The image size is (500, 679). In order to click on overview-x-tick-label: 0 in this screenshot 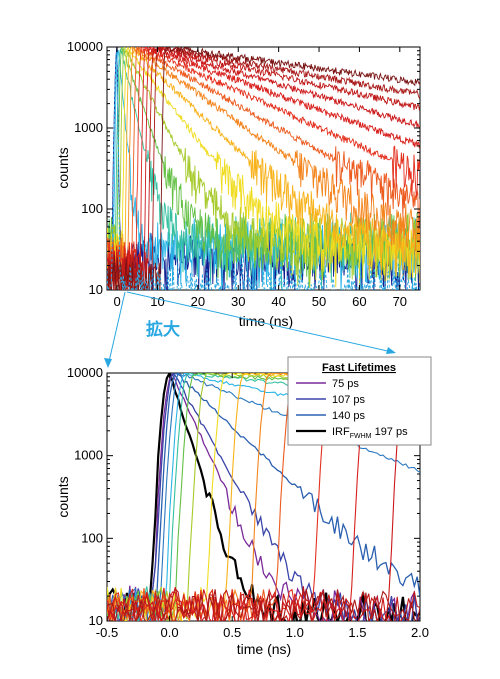, I will do `click(116, 301)`.